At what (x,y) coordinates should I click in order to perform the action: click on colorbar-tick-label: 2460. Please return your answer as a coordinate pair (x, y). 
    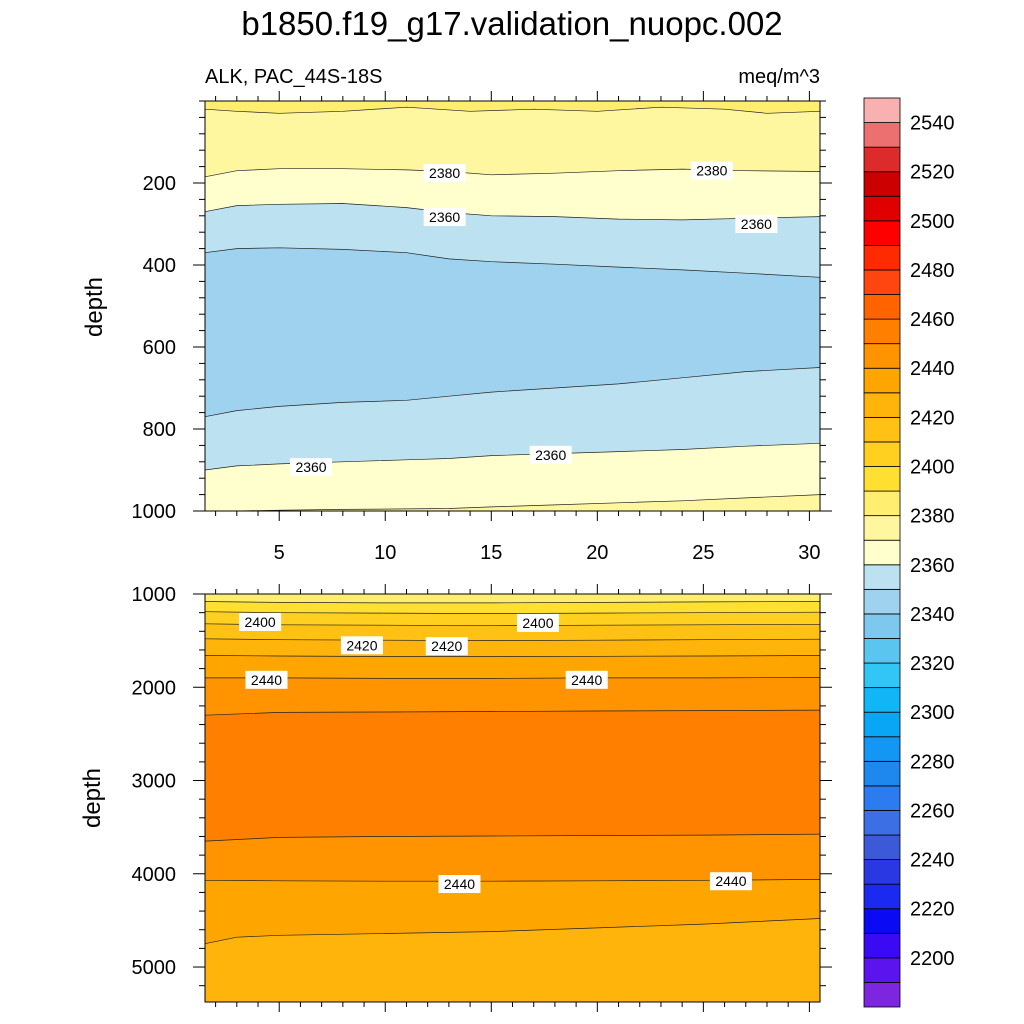
    Looking at the image, I should click on (932, 320).